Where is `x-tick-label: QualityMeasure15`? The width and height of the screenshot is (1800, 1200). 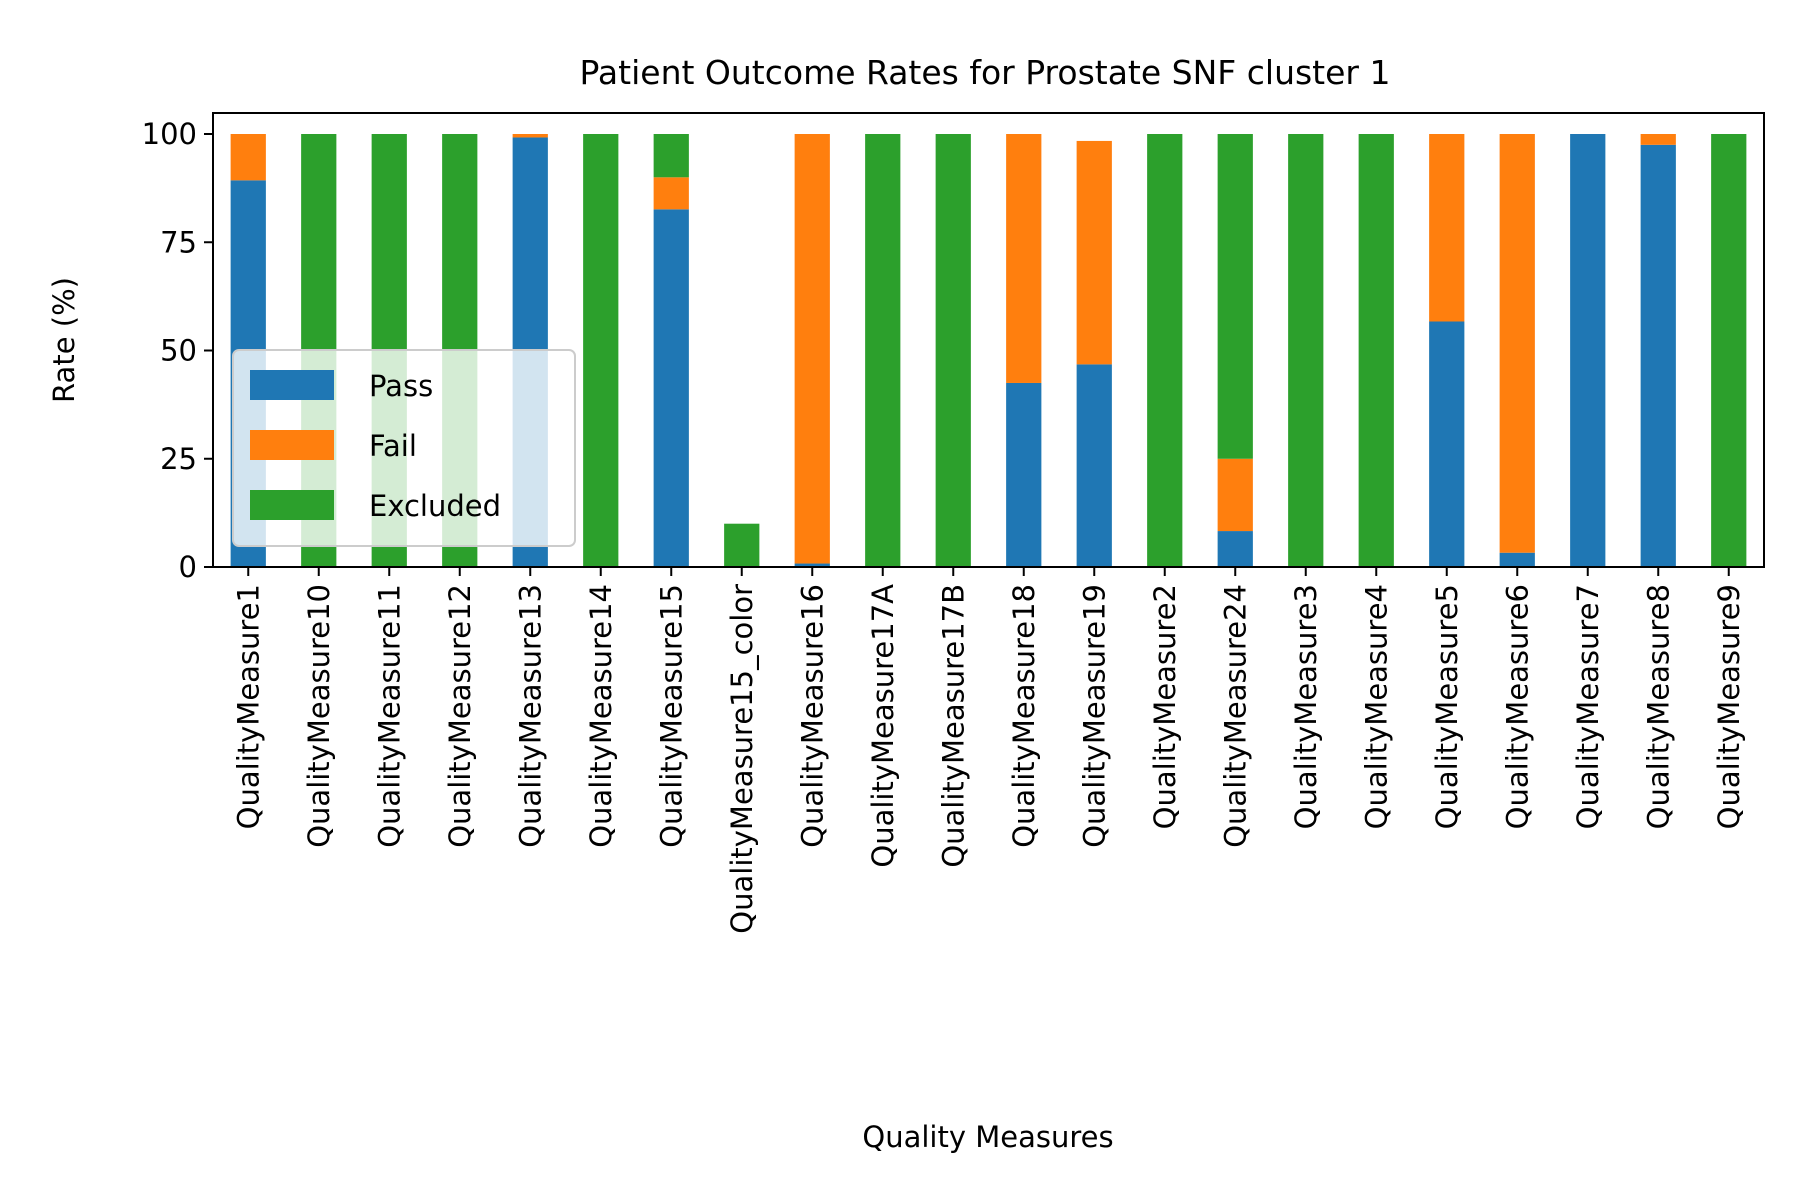 x-tick-label: QualityMeasure15 is located at coordinates (671, 716).